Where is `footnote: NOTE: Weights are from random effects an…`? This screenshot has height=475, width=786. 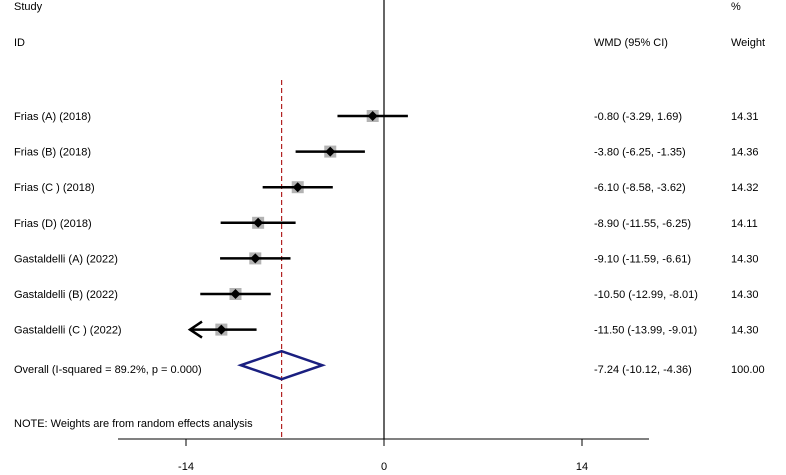 footnote: NOTE: Weights are from random effects an… is located at coordinates (133, 424).